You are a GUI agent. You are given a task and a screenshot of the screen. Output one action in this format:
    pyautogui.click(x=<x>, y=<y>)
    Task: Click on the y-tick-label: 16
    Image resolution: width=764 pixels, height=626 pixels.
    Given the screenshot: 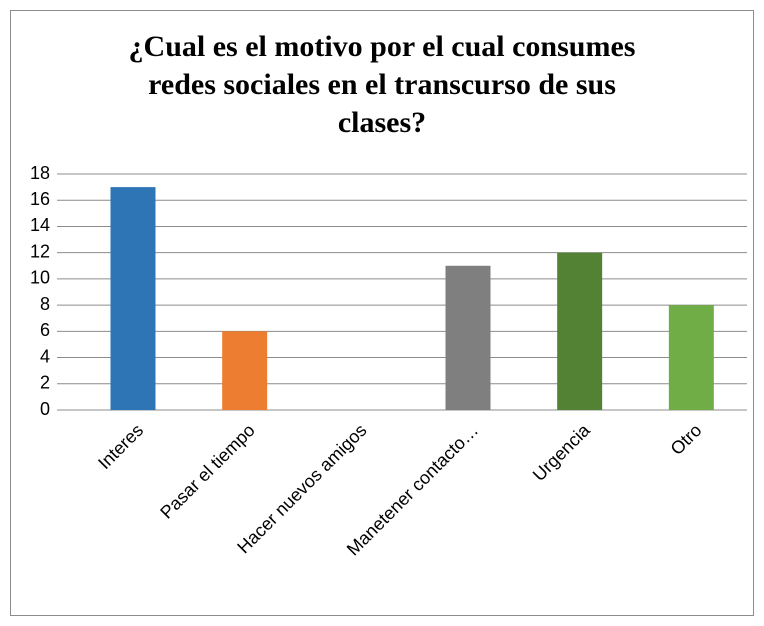 What is the action you would take?
    pyautogui.click(x=40, y=199)
    